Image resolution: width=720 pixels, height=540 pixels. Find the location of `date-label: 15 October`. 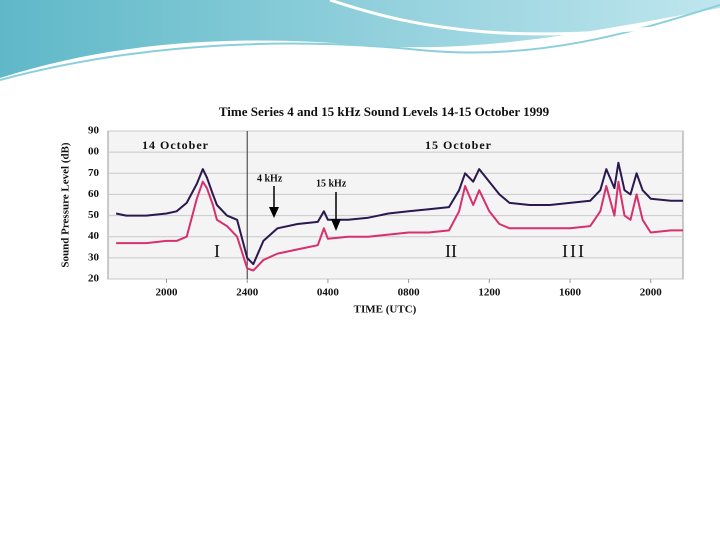

date-label: 15 October is located at coordinates (458, 145).